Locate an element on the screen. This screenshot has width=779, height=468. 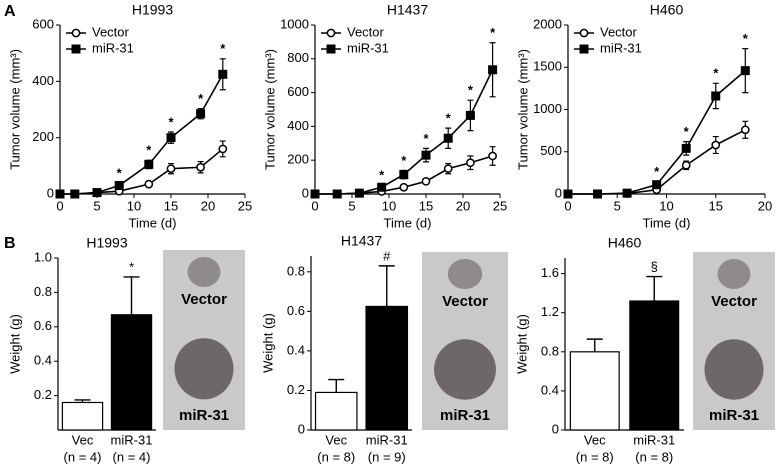
annotation: § is located at coordinates (654, 266).